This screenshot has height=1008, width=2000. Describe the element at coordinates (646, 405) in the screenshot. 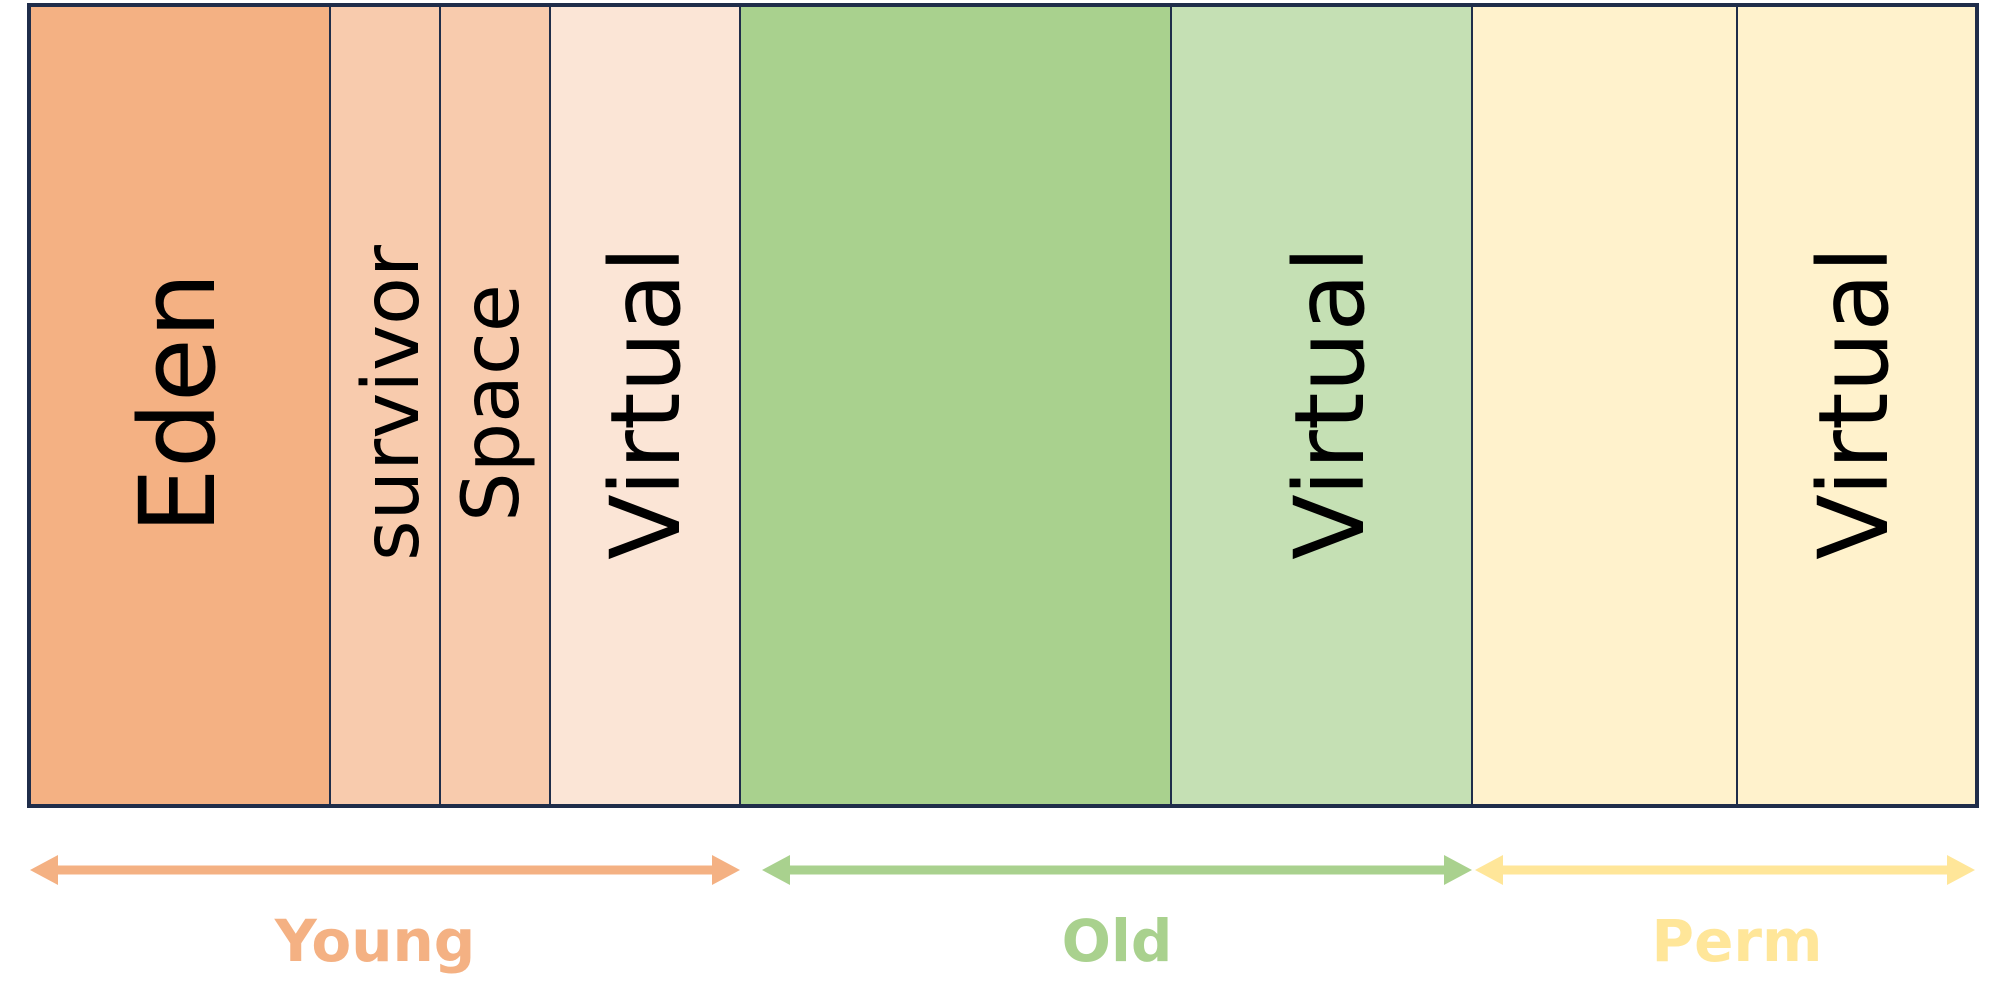

I see `young-virtual-space` at that location.